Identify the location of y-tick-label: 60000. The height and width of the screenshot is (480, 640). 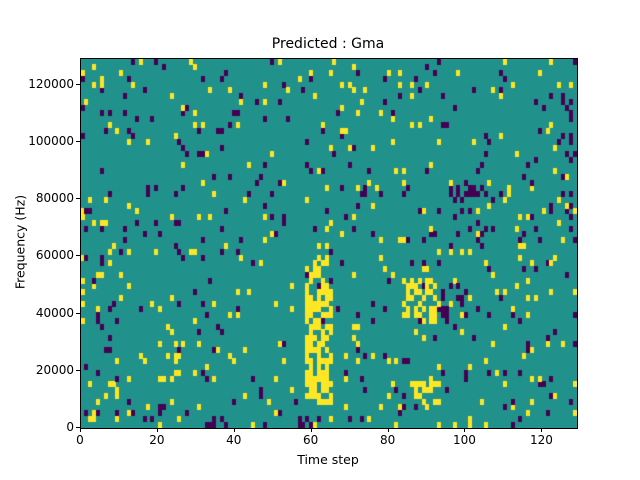
(54, 255).